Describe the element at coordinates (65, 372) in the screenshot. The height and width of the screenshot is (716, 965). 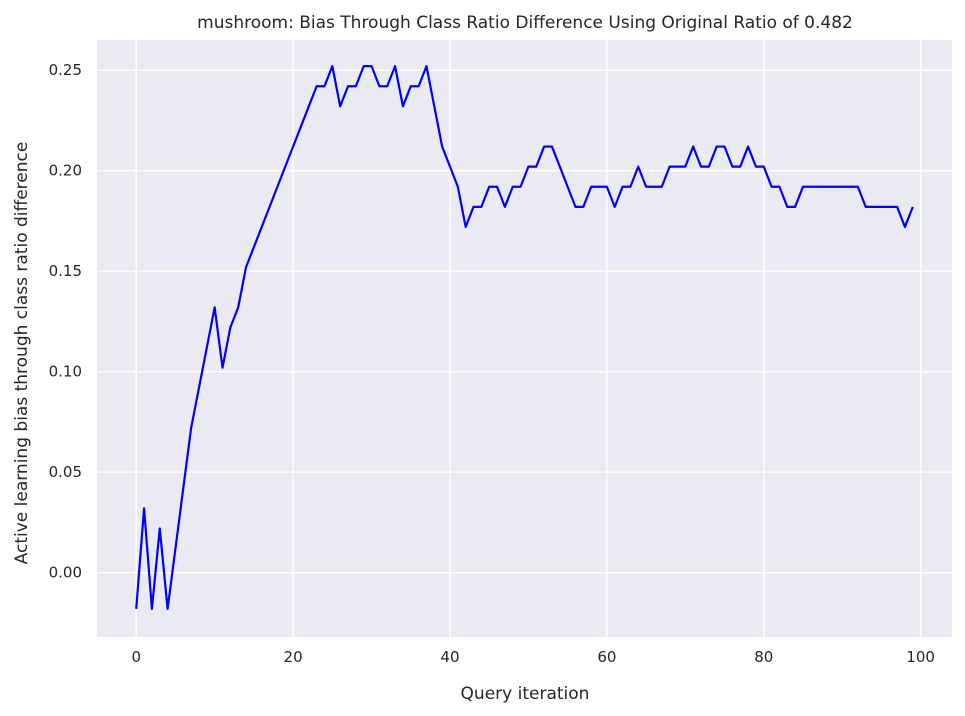
I see `y-tick-label: 0.10` at that location.